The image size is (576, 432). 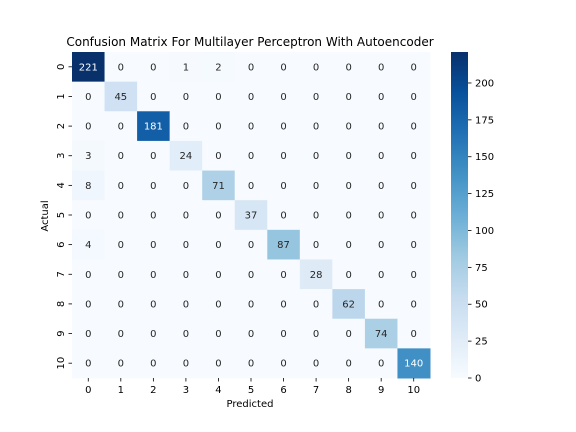 What do you see at coordinates (88, 156) in the screenshot?
I see `cell-value-label: 3` at bounding box center [88, 156].